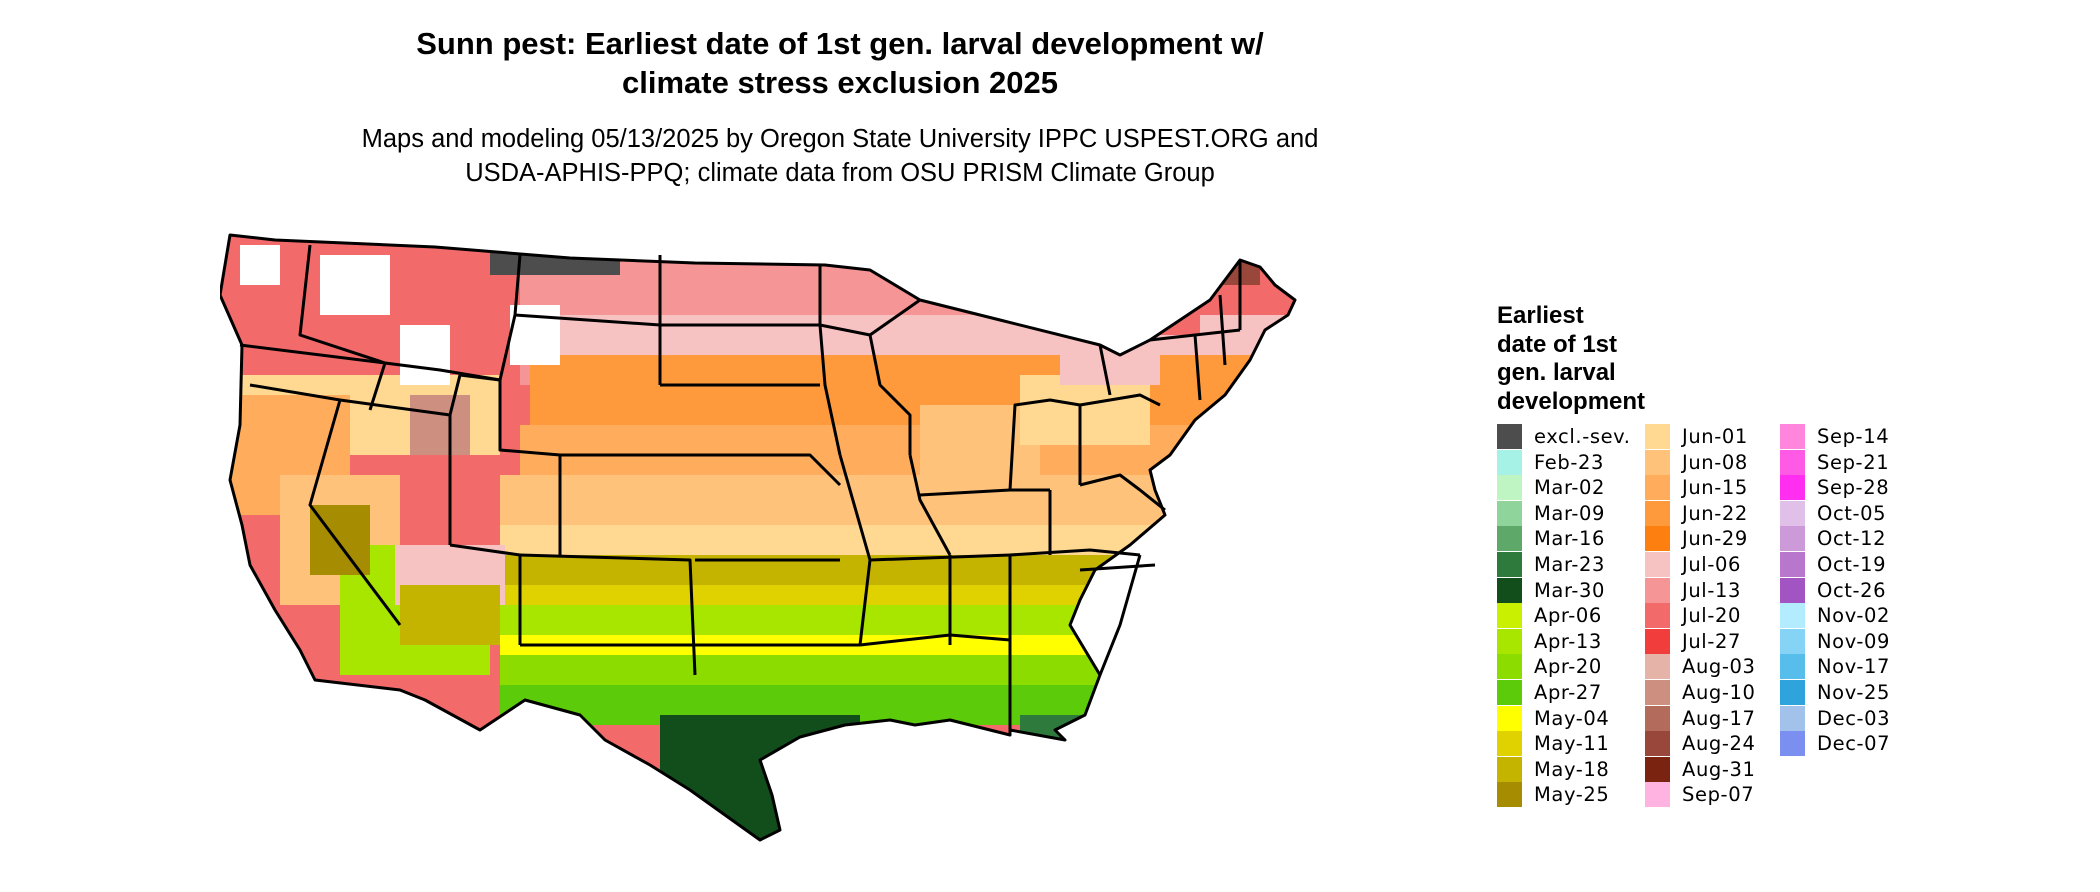  What do you see at coordinates (1569, 462) in the screenshot?
I see `legend-label: Feb-23` at bounding box center [1569, 462].